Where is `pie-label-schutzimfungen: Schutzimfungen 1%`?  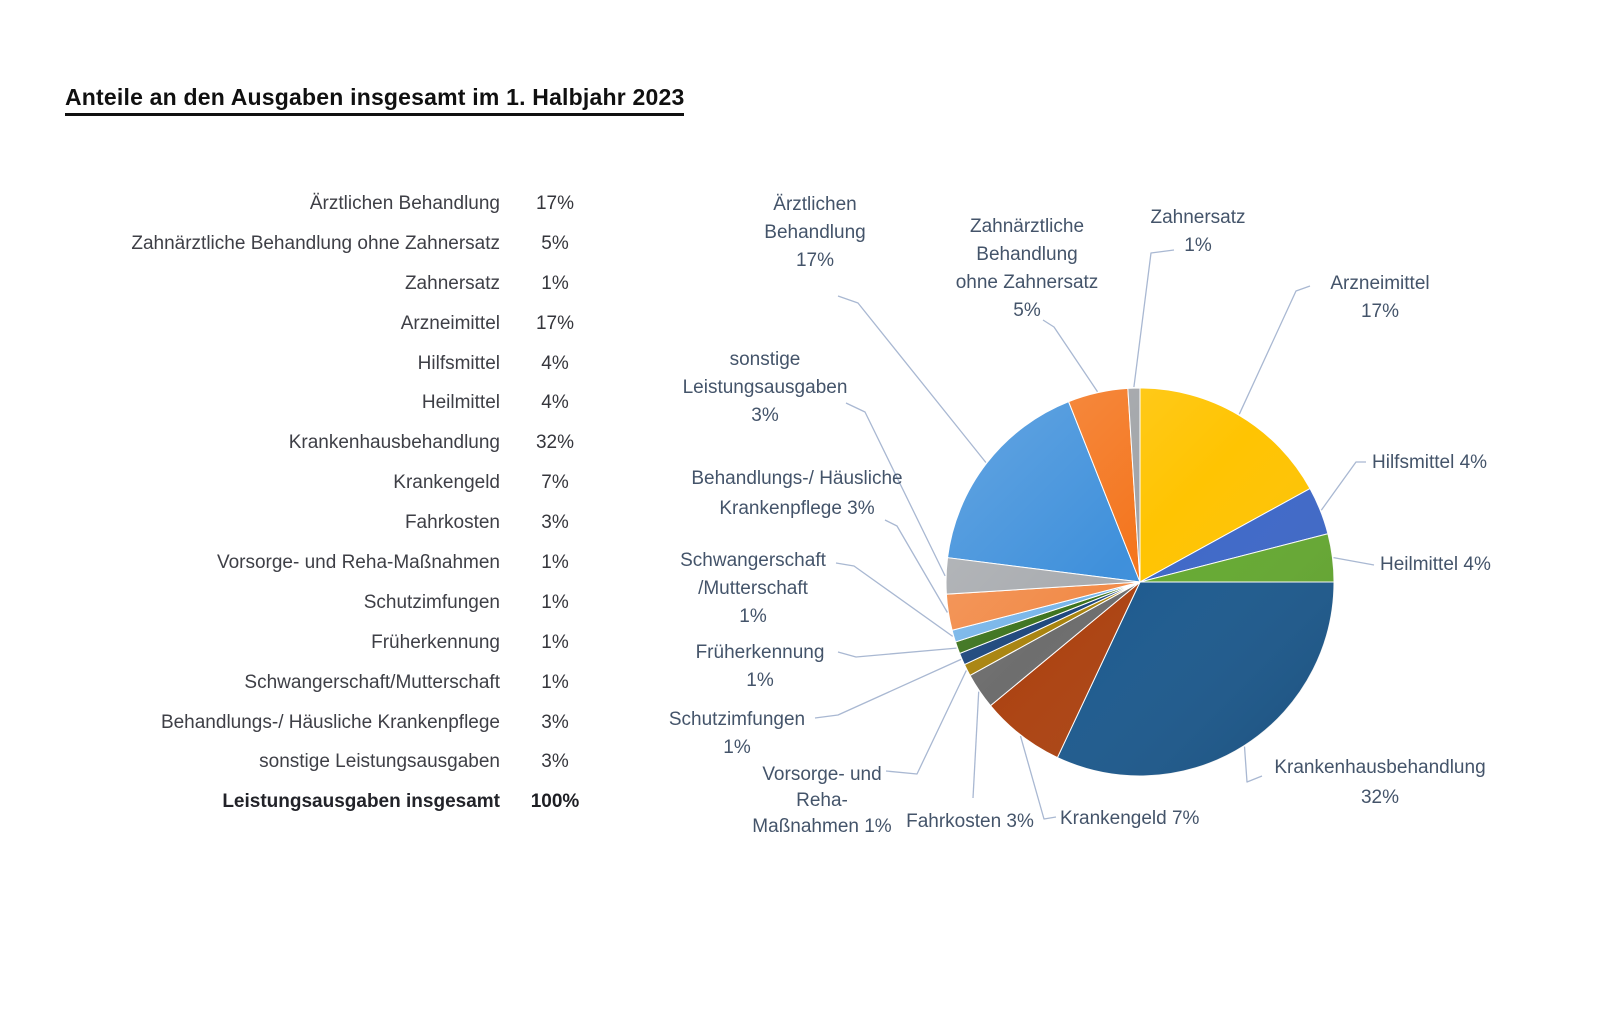 pie-label-schutzimfungen: Schutzimfungen 1% is located at coordinates (737, 733).